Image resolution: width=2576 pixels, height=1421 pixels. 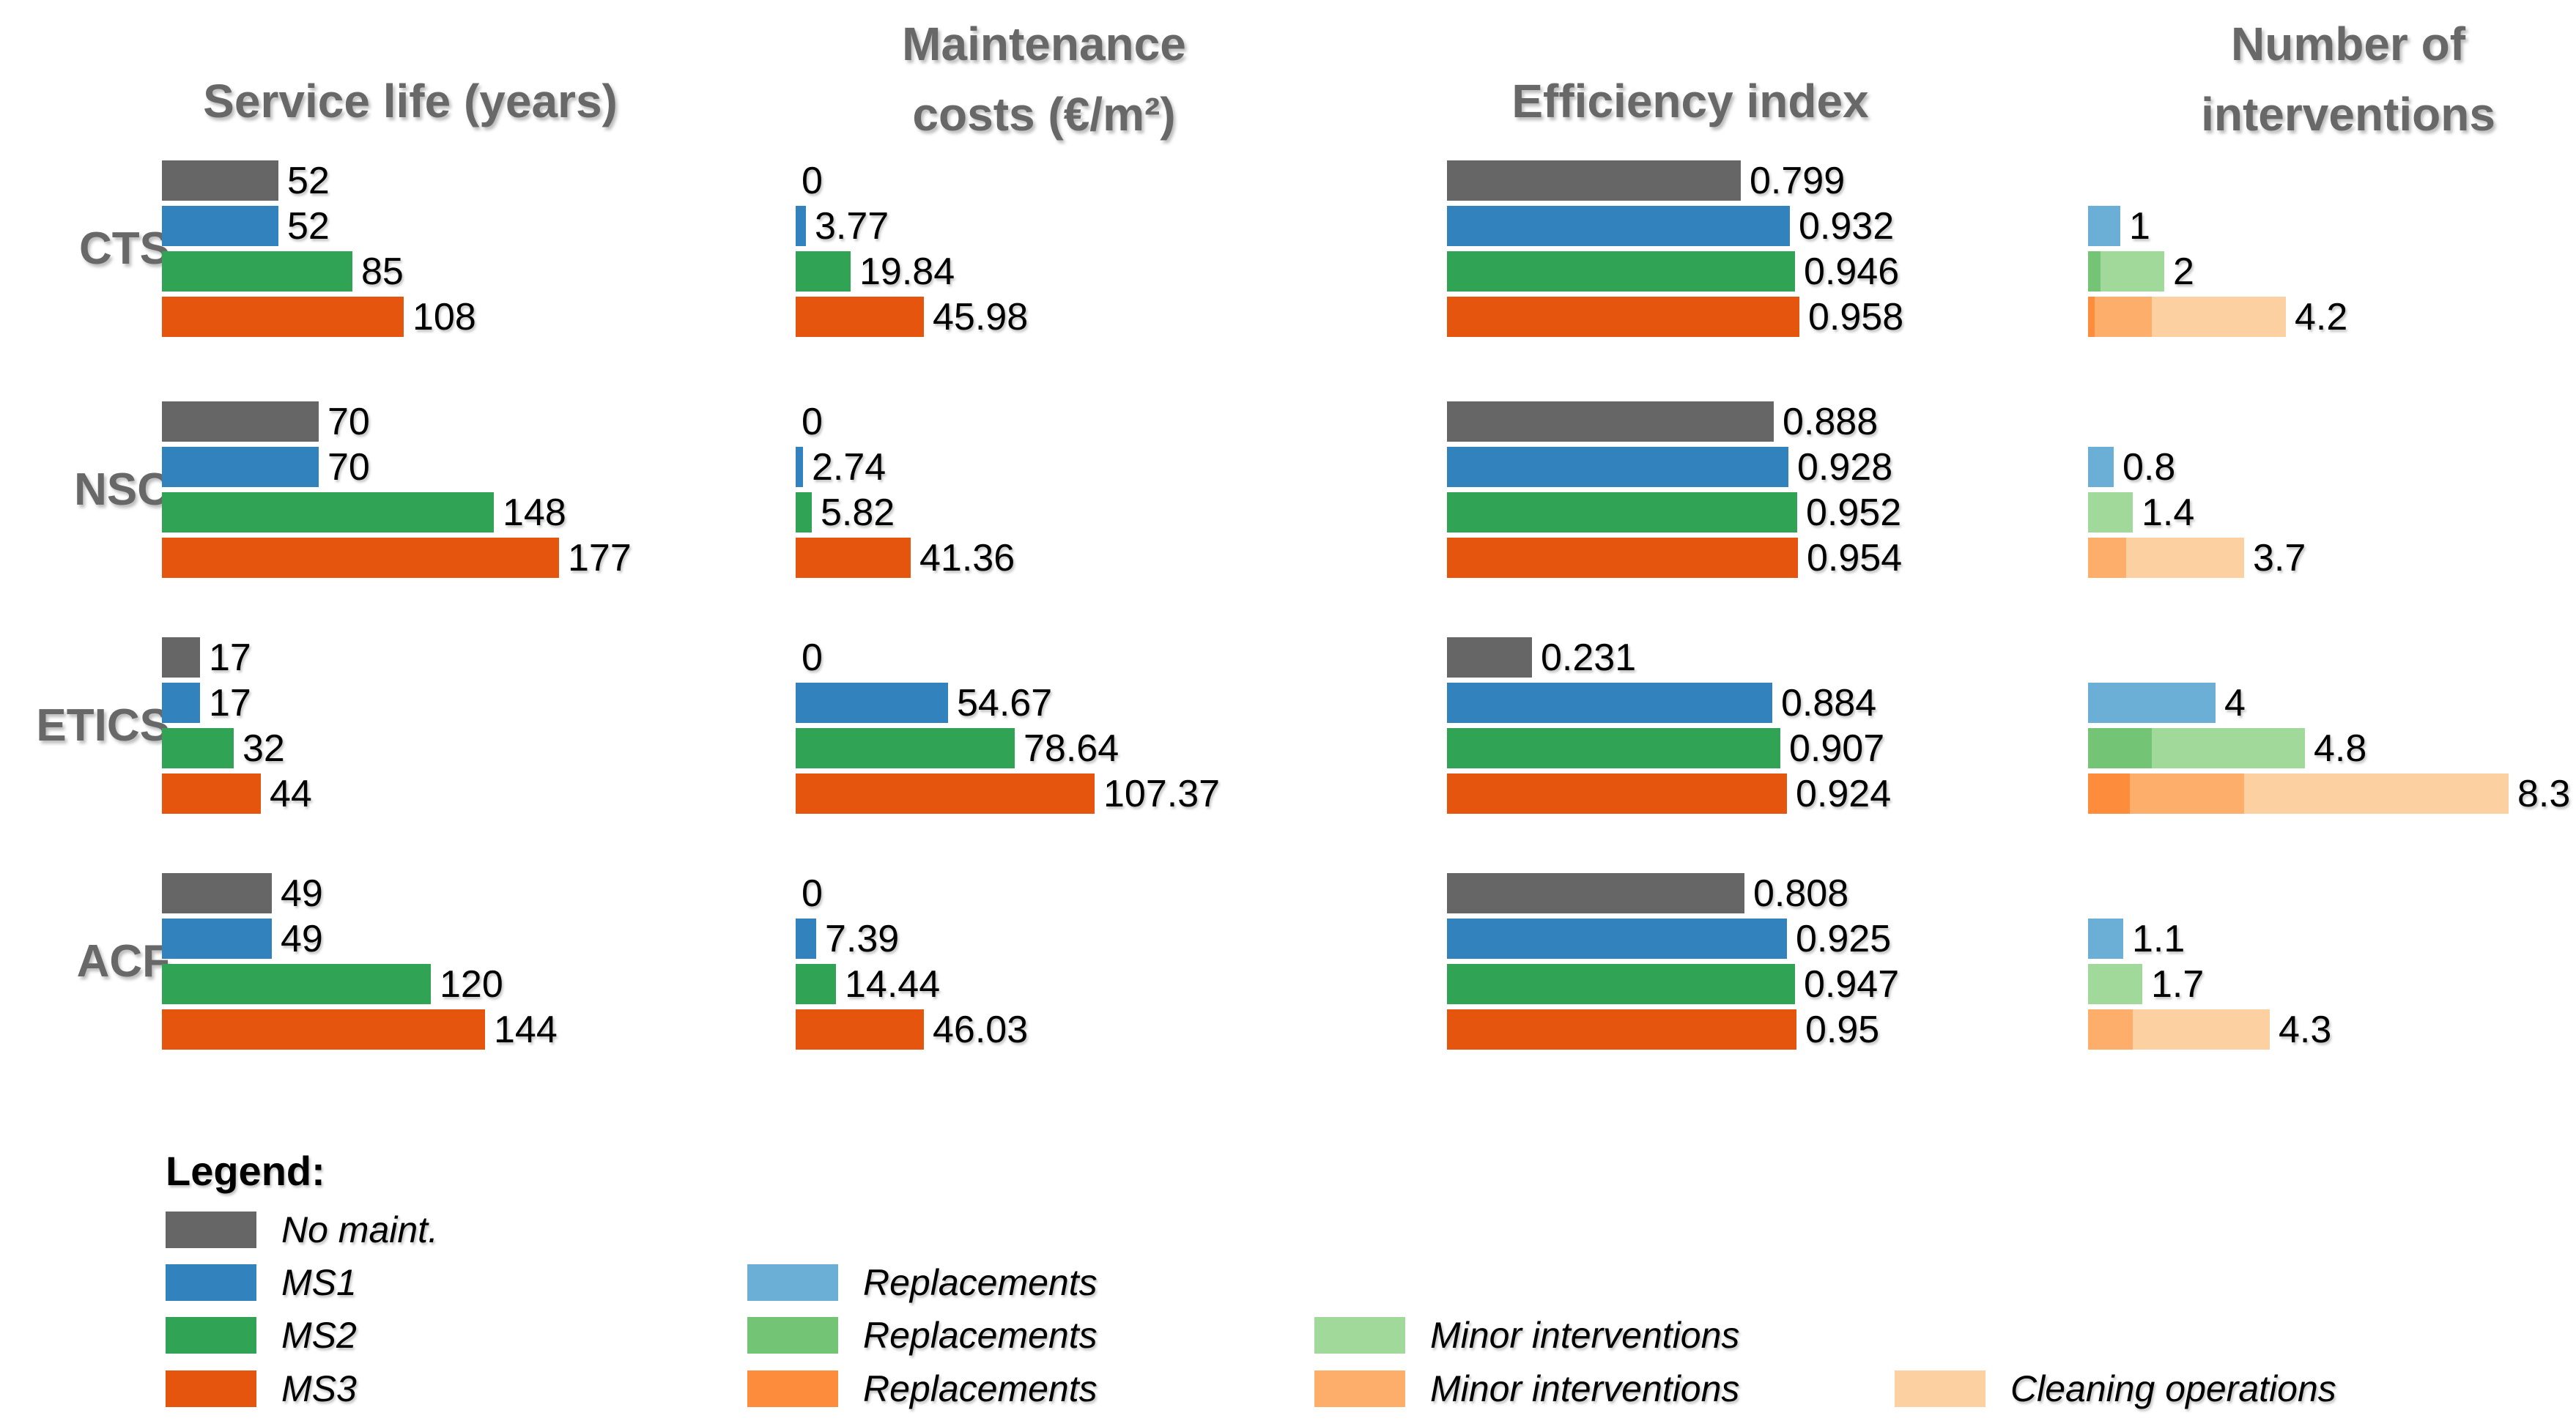 What do you see at coordinates (792, 1335) in the screenshot?
I see `legend-swatch-ms2-replacements` at bounding box center [792, 1335].